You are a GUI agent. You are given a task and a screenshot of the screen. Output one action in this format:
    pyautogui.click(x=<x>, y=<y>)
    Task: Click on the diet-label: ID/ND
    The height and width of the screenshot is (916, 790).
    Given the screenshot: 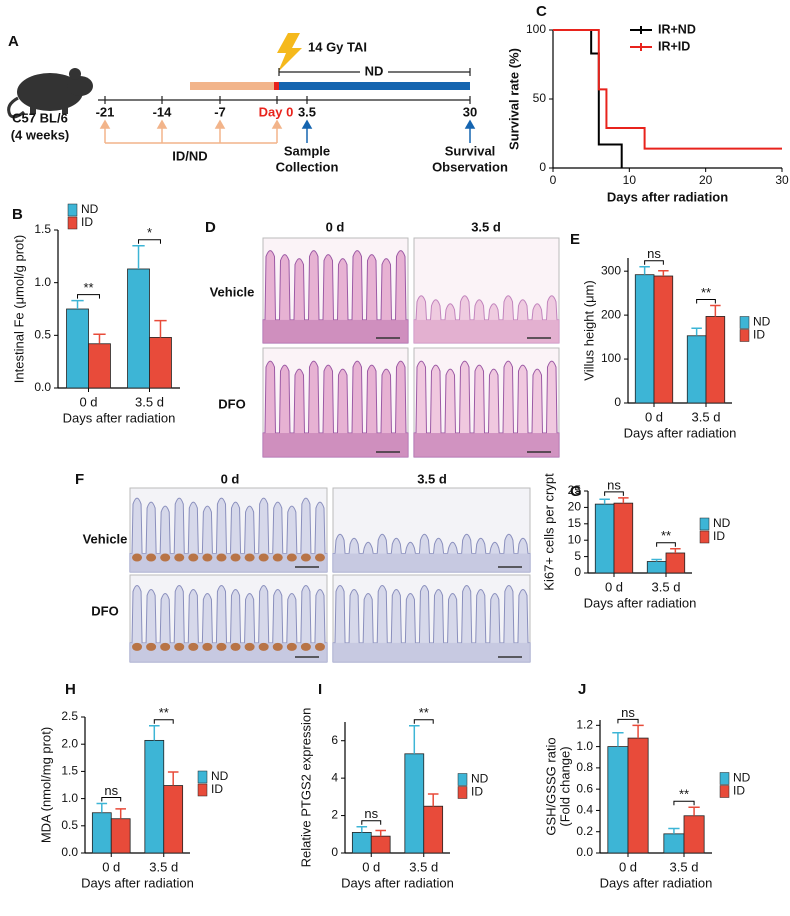 What is the action you would take?
    pyautogui.click(x=189, y=155)
    